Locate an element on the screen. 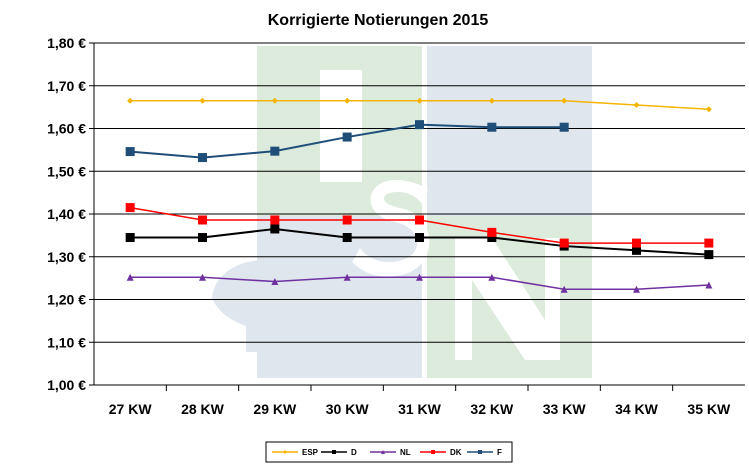  y-tick-label: 1,30 € is located at coordinates (66, 257).